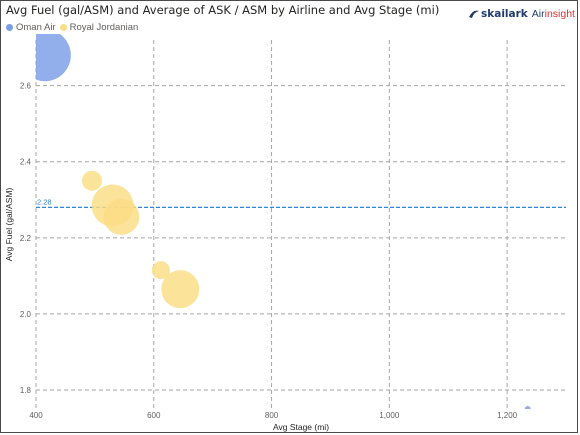 This screenshot has height=435, width=580. I want to click on logo-air-text: Air, so click(538, 14).